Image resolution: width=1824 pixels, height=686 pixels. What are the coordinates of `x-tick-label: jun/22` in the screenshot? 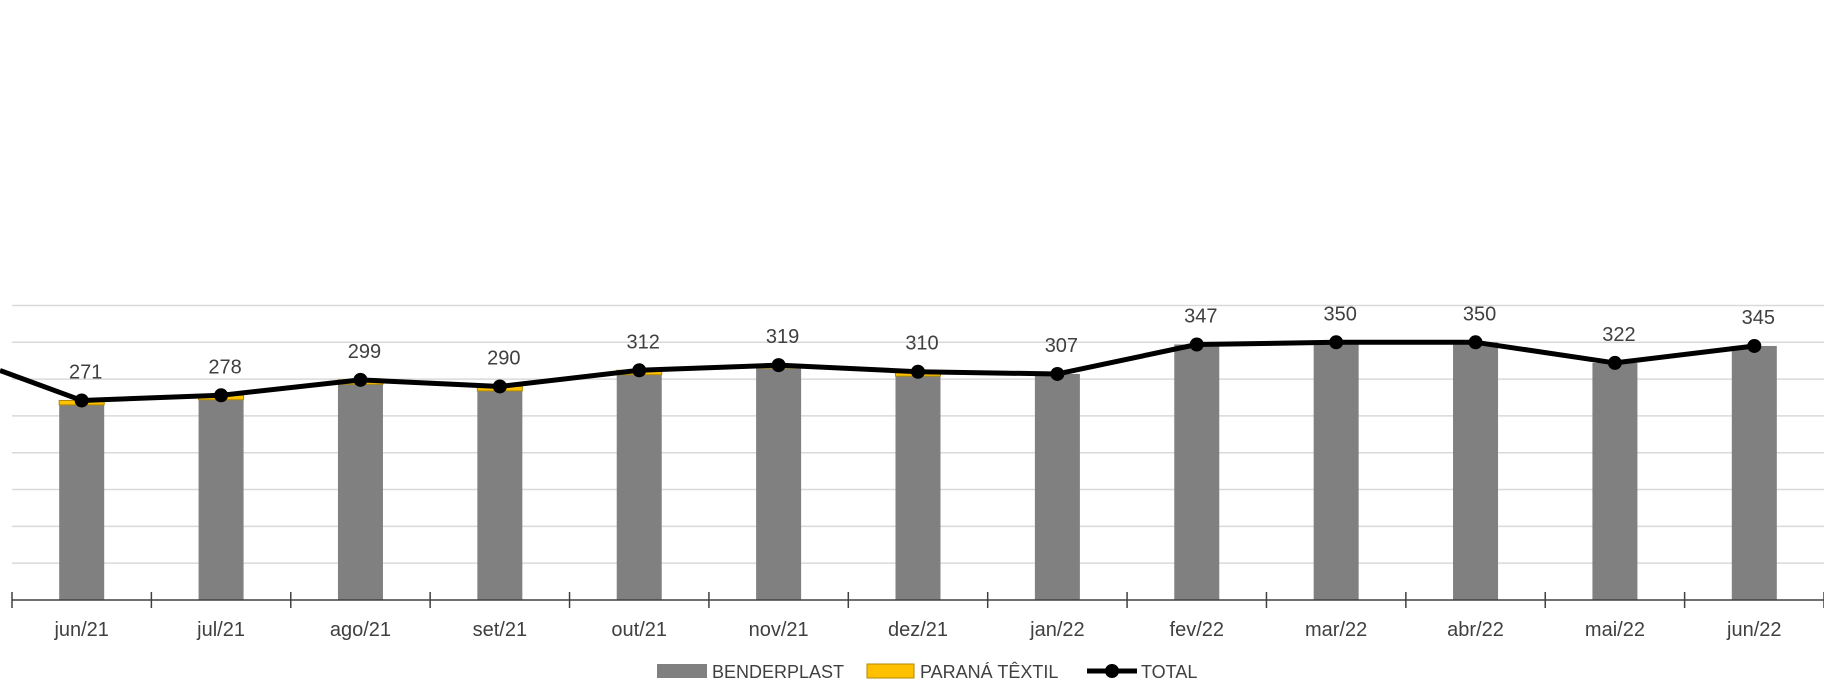 It's located at (1754, 630).